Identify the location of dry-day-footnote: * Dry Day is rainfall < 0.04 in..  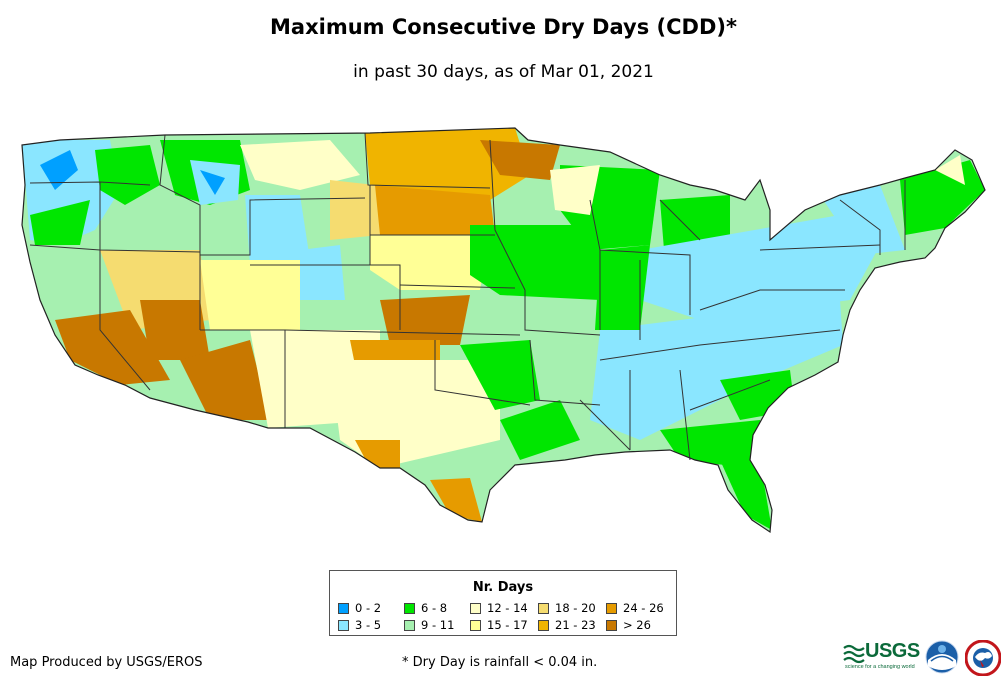
(500, 662).